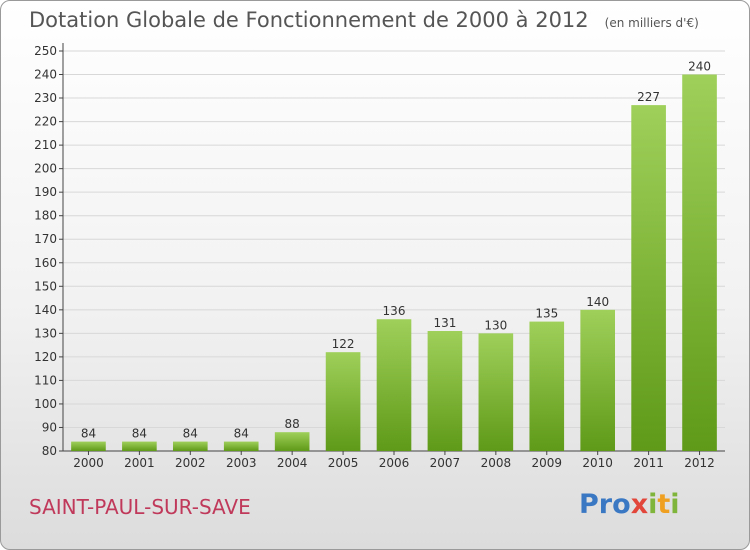 The image size is (750, 550). Describe the element at coordinates (140, 507) in the screenshot. I see `commune-name: SAINT-PAUL-SUR-SAVE` at that location.